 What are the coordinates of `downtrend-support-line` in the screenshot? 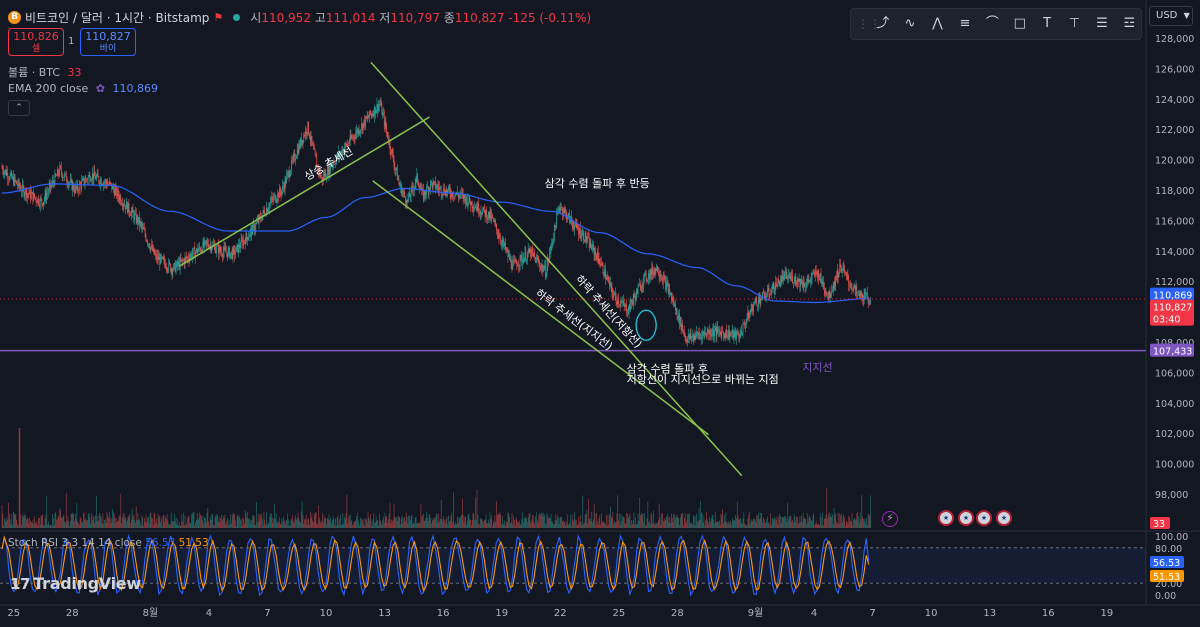 It's located at (541, 308).